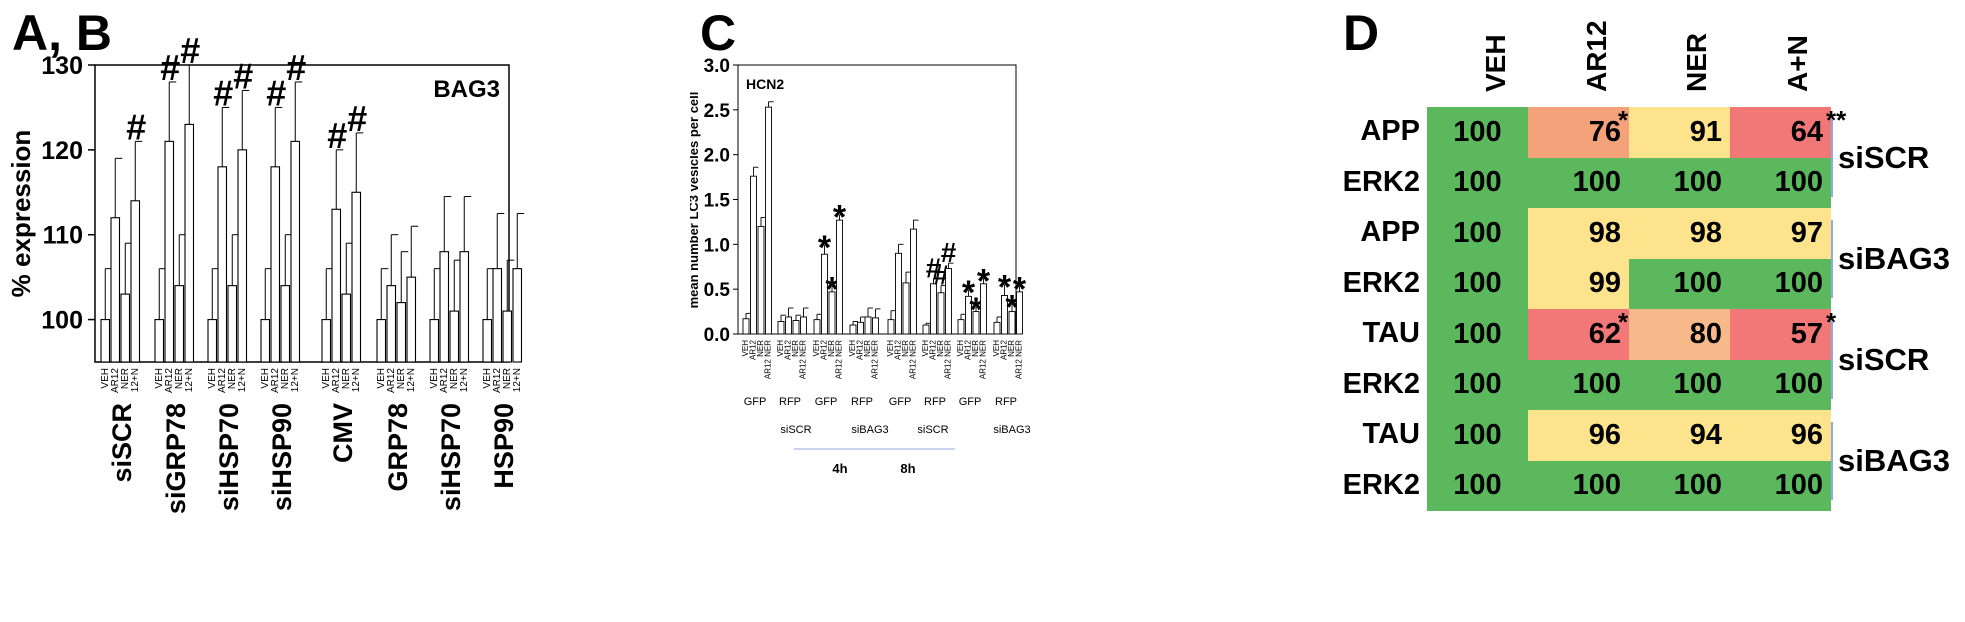 Image resolution: width=1965 pixels, height=622 pixels. Describe the element at coordinates (1391, 434) in the screenshot. I see `row-label: TAU` at that location.